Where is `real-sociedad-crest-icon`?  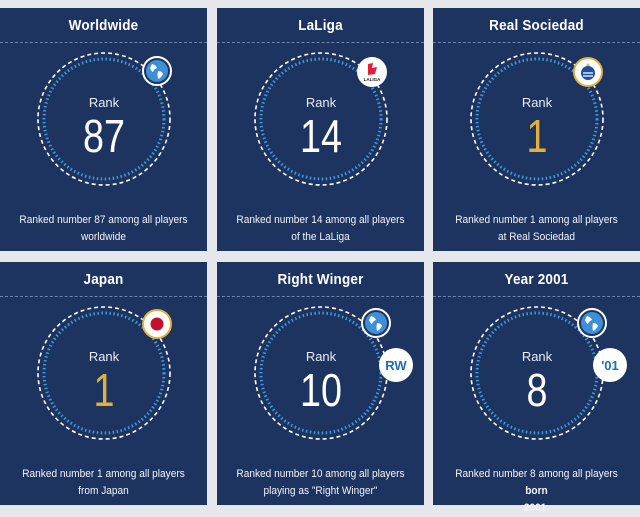 real-sociedad-crest-icon is located at coordinates (588, 72).